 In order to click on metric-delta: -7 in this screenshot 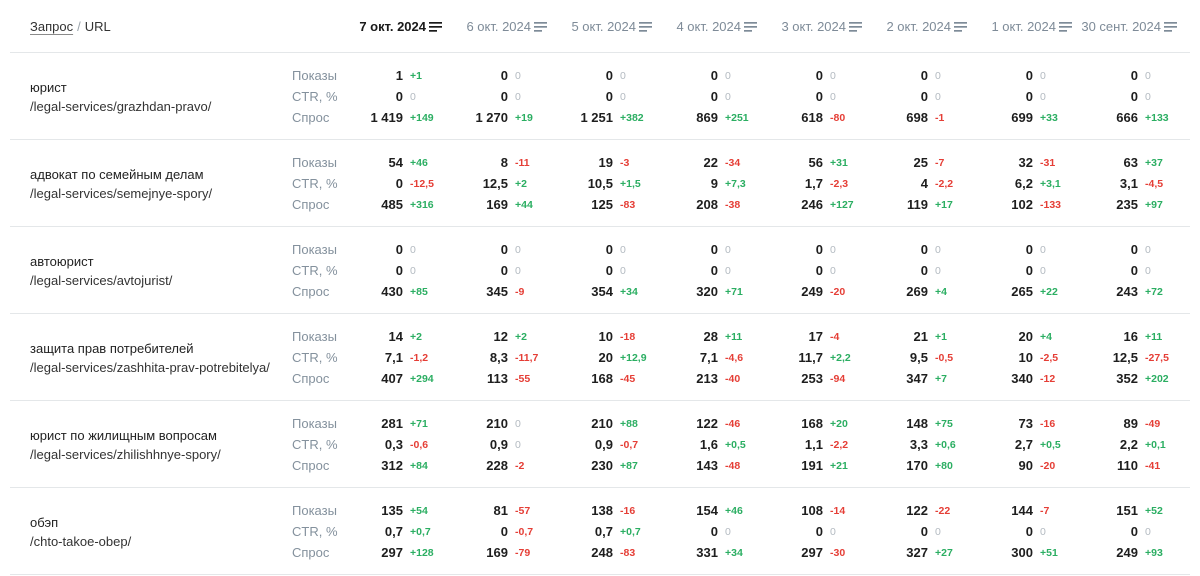, I will do `click(1045, 510)`.